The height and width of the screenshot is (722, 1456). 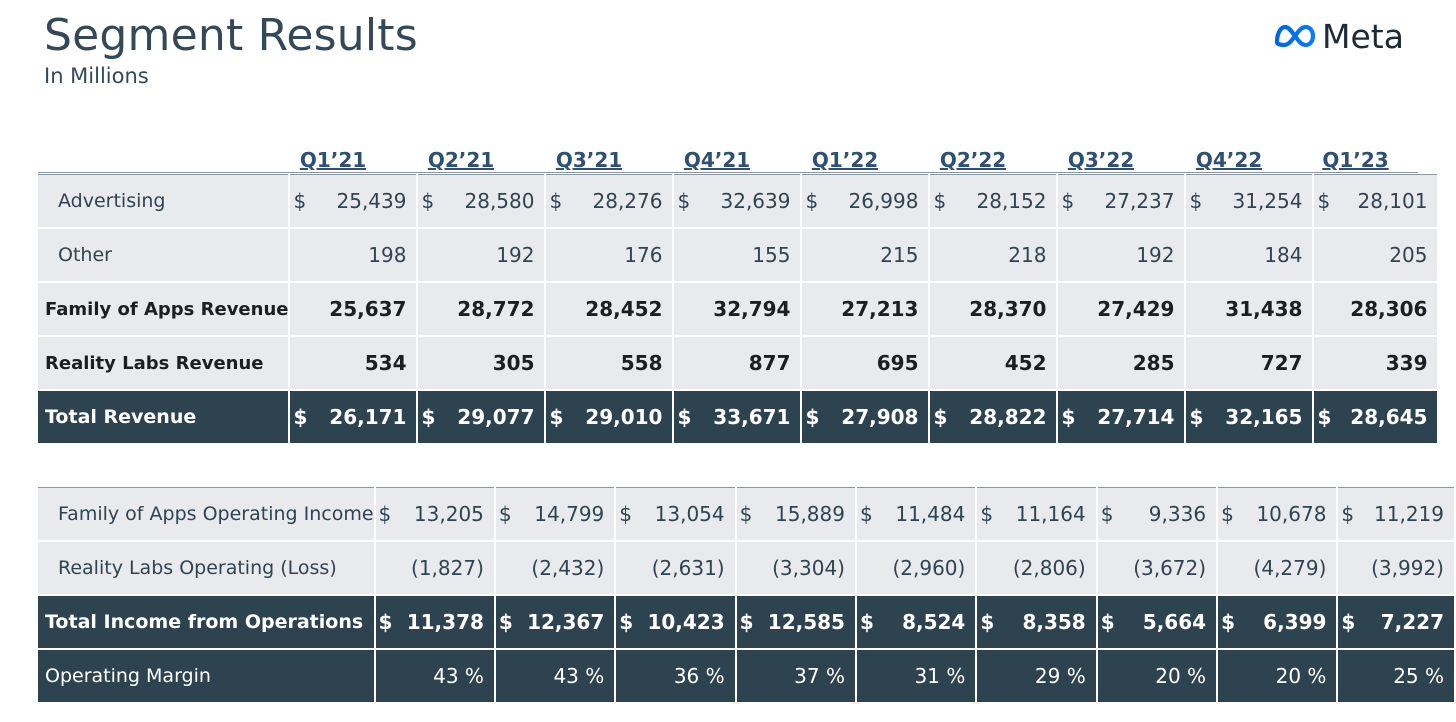 I want to click on value-cell: (2,806), so click(x=1037, y=568).